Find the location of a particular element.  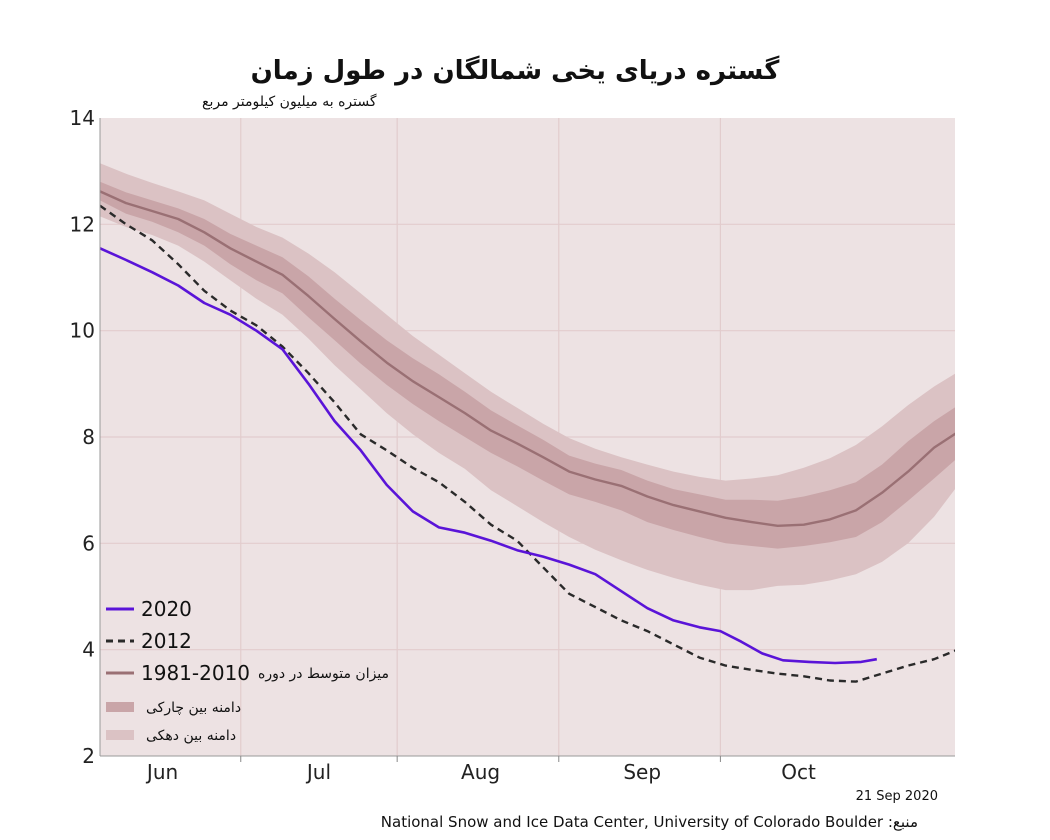

x-tick-label: Jun is located at coordinates (161, 772).